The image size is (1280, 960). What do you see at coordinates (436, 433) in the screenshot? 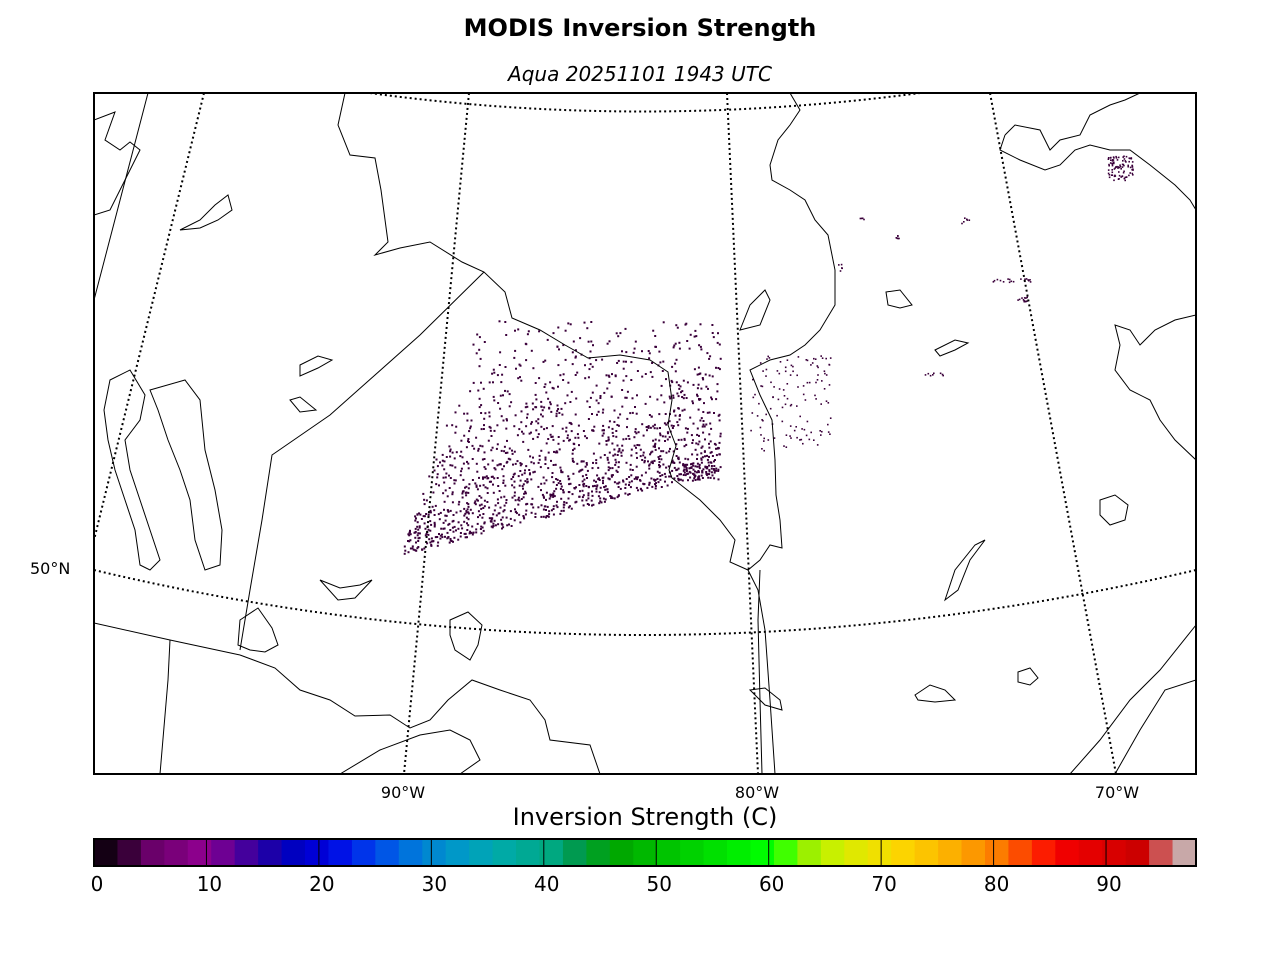
I see `meridian-90w` at bounding box center [436, 433].